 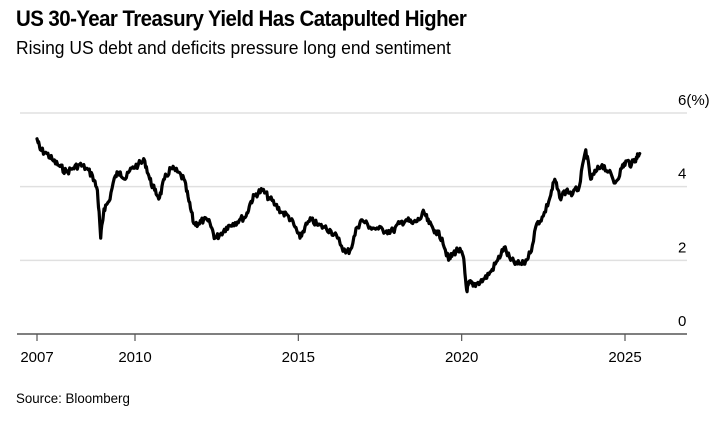 What do you see at coordinates (134, 357) in the screenshot?
I see `x-tick-label: 2010` at bounding box center [134, 357].